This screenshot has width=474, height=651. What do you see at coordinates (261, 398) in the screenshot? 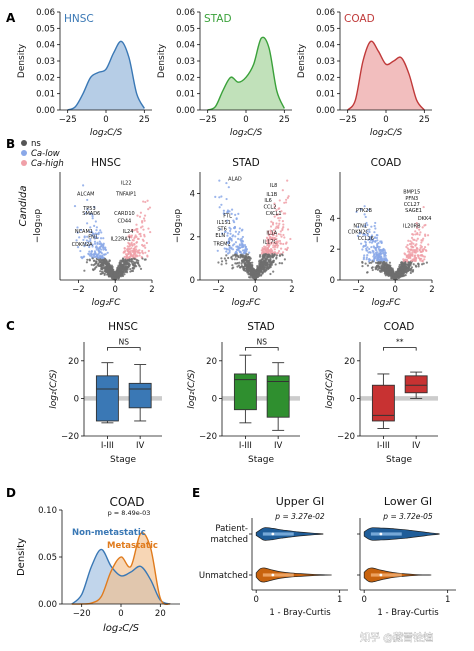
I see `zero-band` at bounding box center [261, 398].